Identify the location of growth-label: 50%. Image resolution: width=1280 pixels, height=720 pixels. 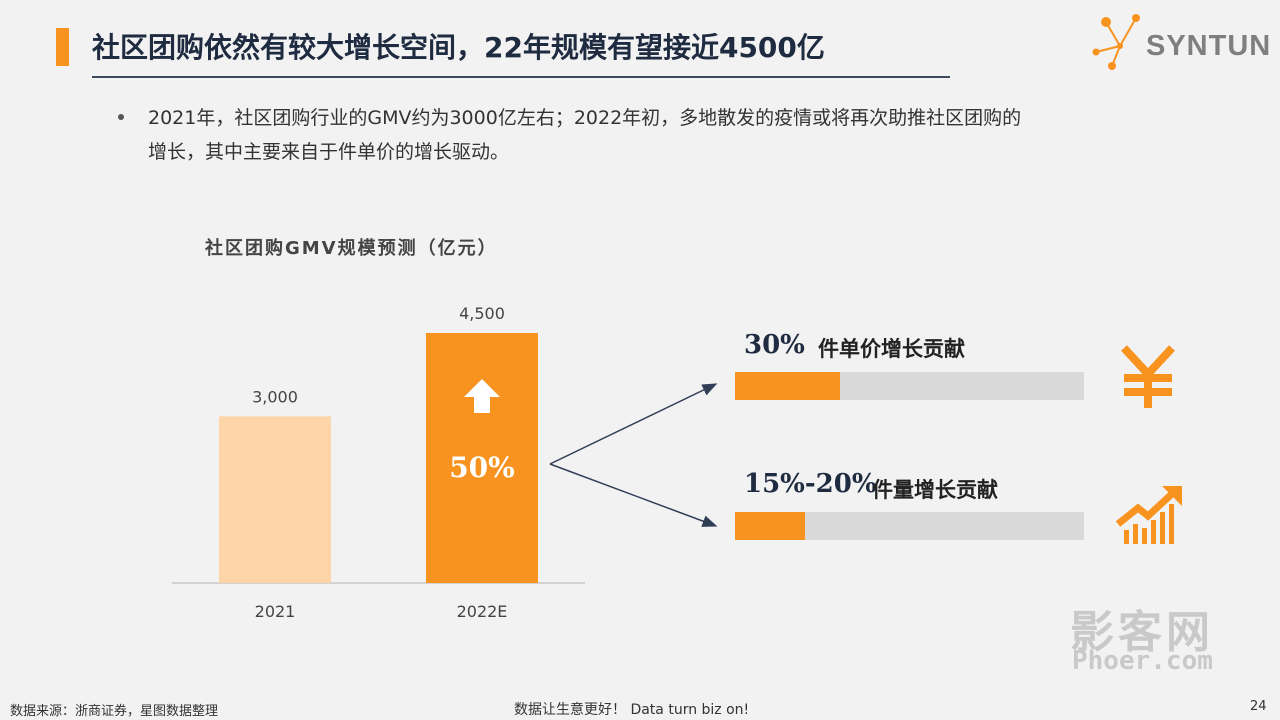
(482, 467).